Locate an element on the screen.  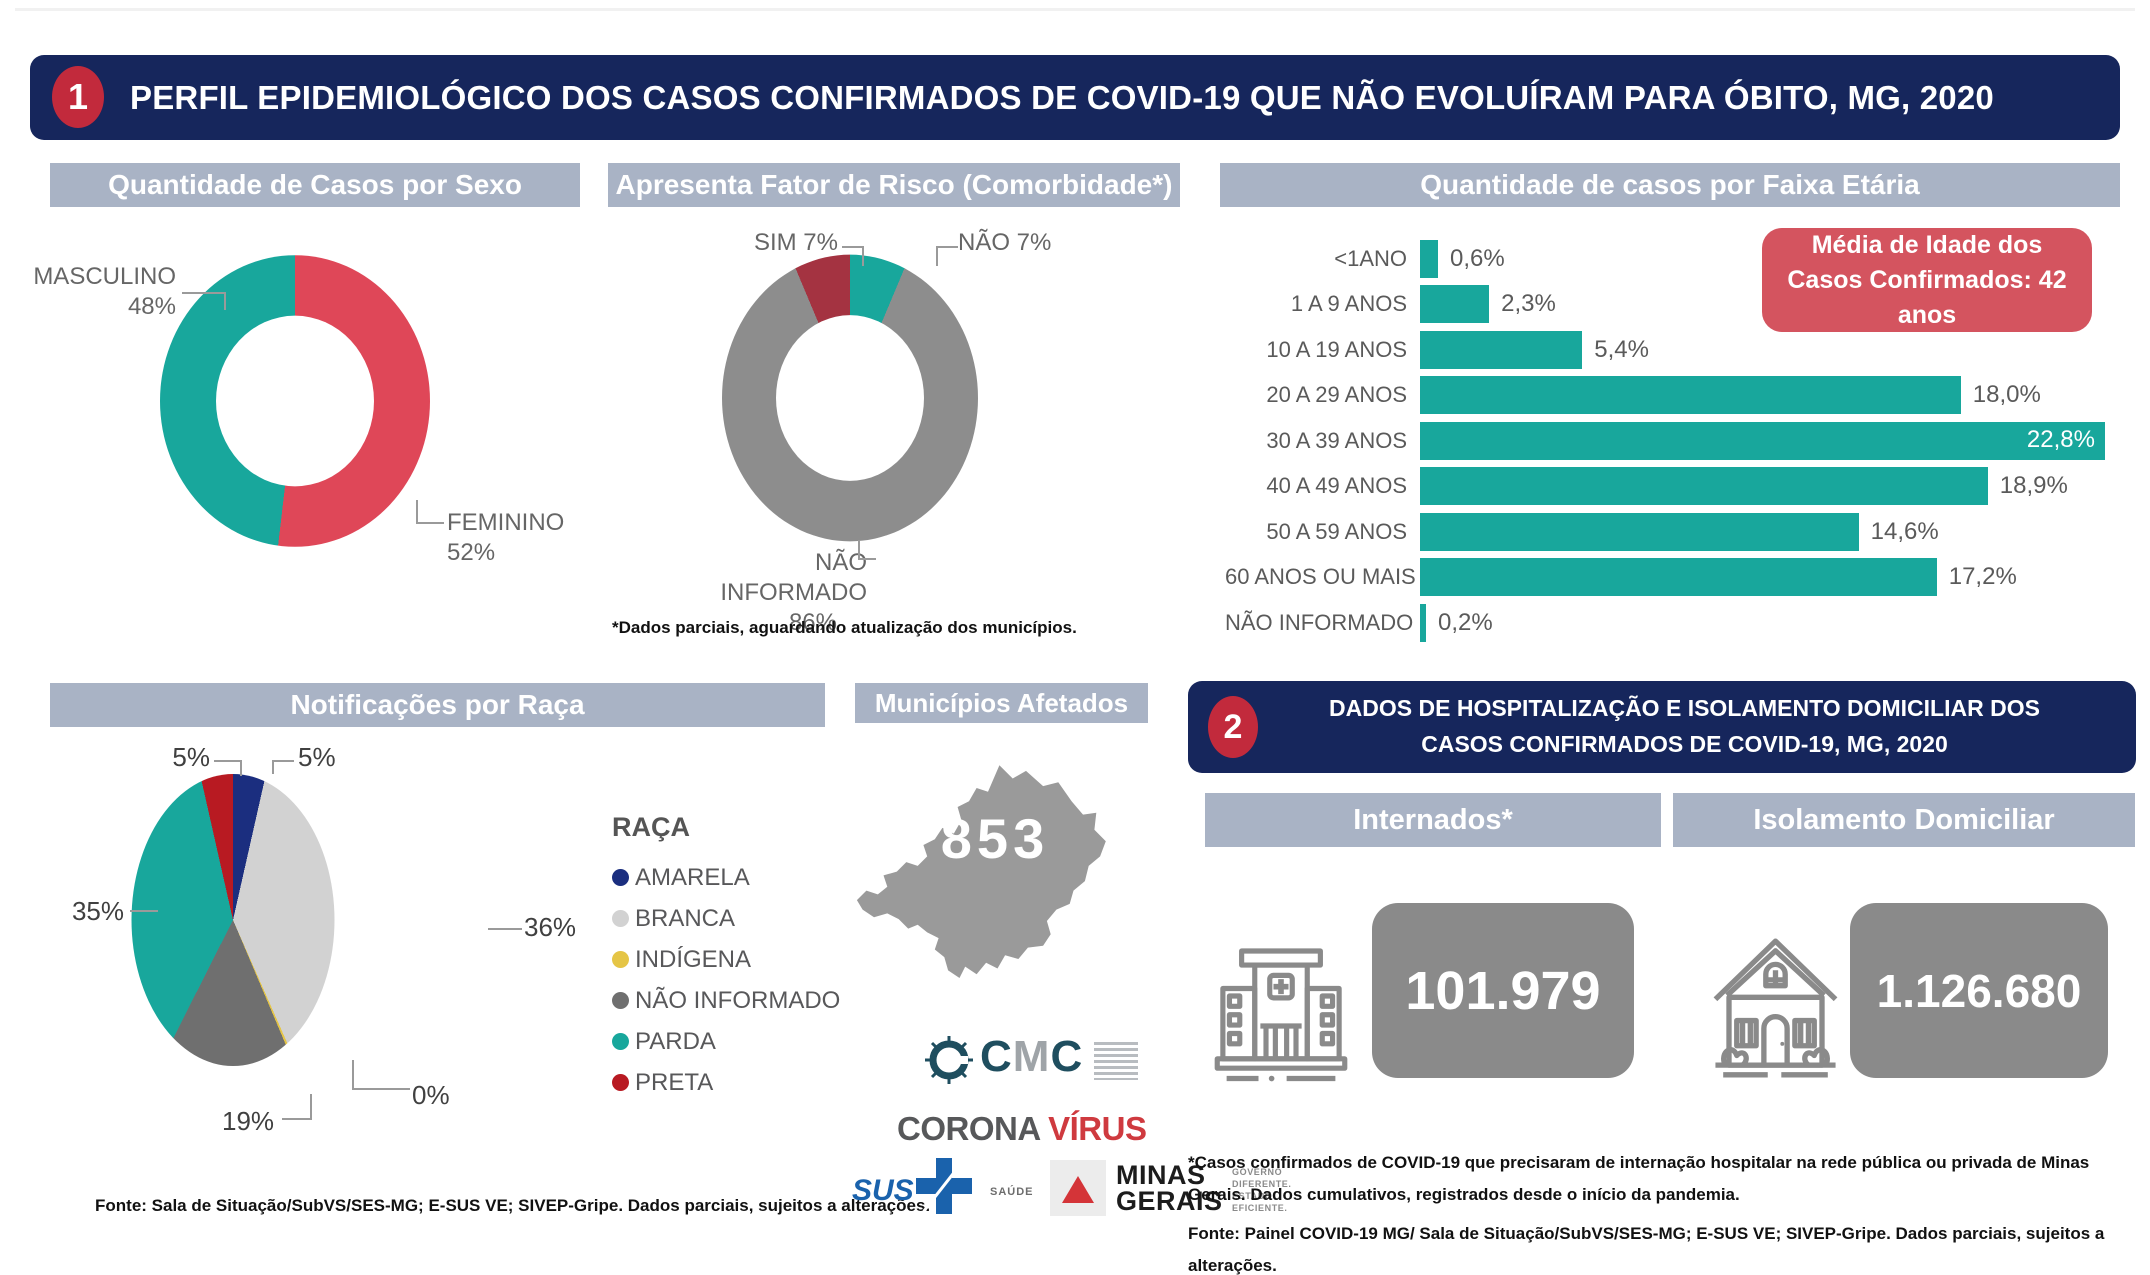
legend-item: INDÍGENA is located at coordinates (726, 959).